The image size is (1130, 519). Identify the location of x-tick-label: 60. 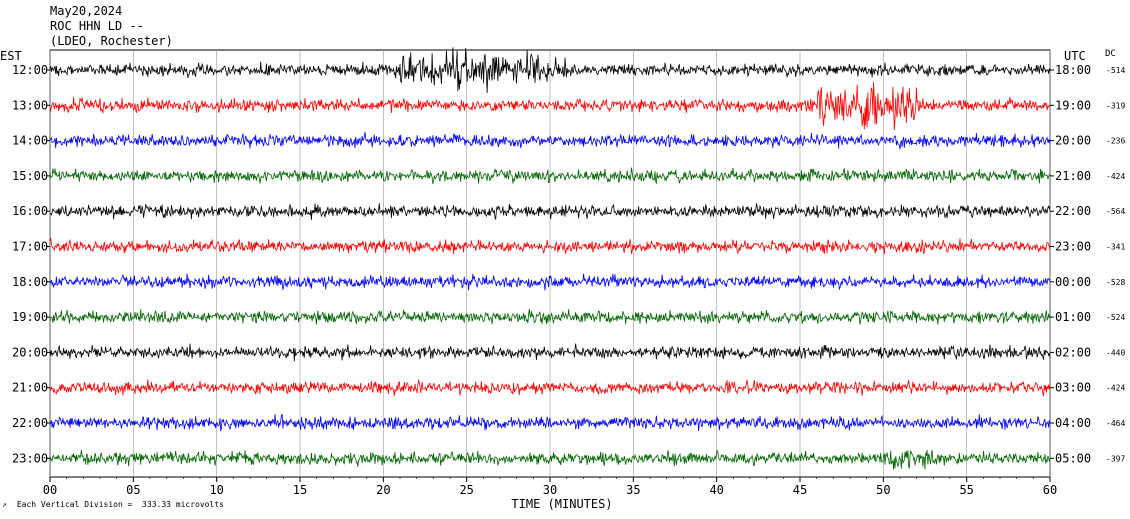
(1050, 490).